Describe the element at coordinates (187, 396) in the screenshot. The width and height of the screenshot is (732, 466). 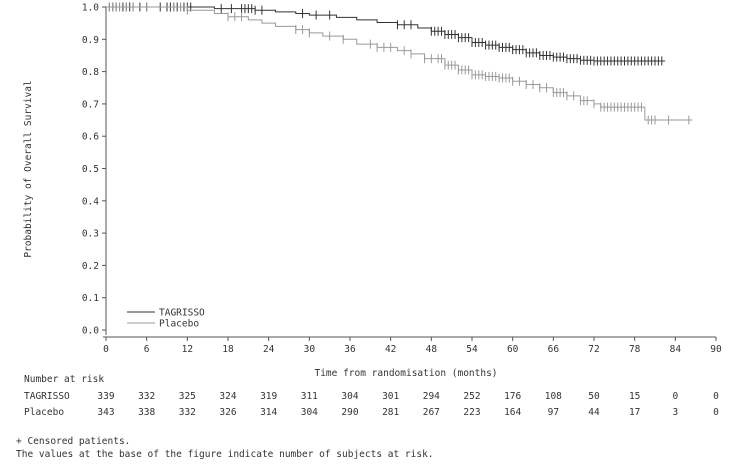
I see `risk-count: 325` at that location.